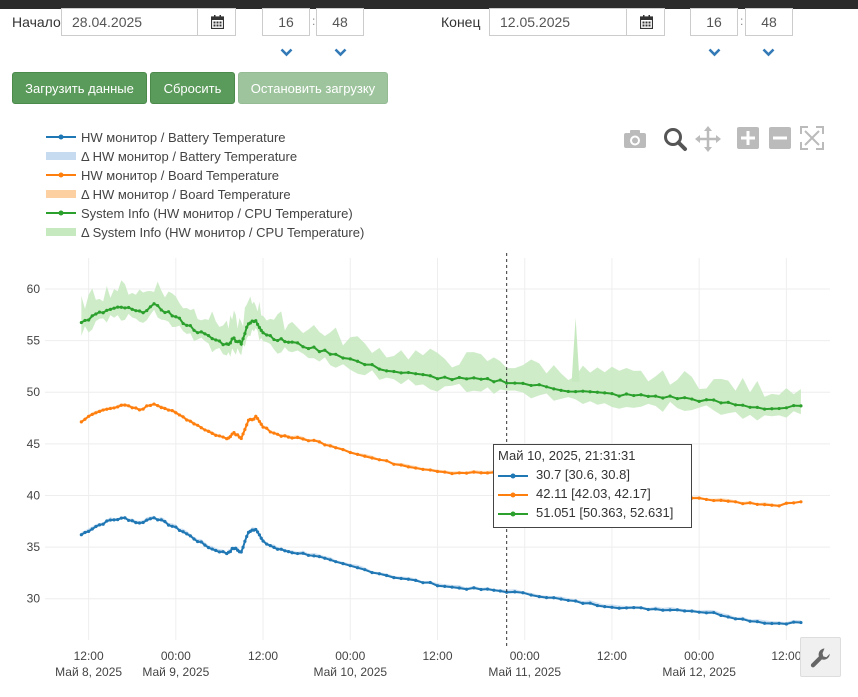  What do you see at coordinates (340, 22) in the screenshot?
I see `start-minute-input: 48` at bounding box center [340, 22].